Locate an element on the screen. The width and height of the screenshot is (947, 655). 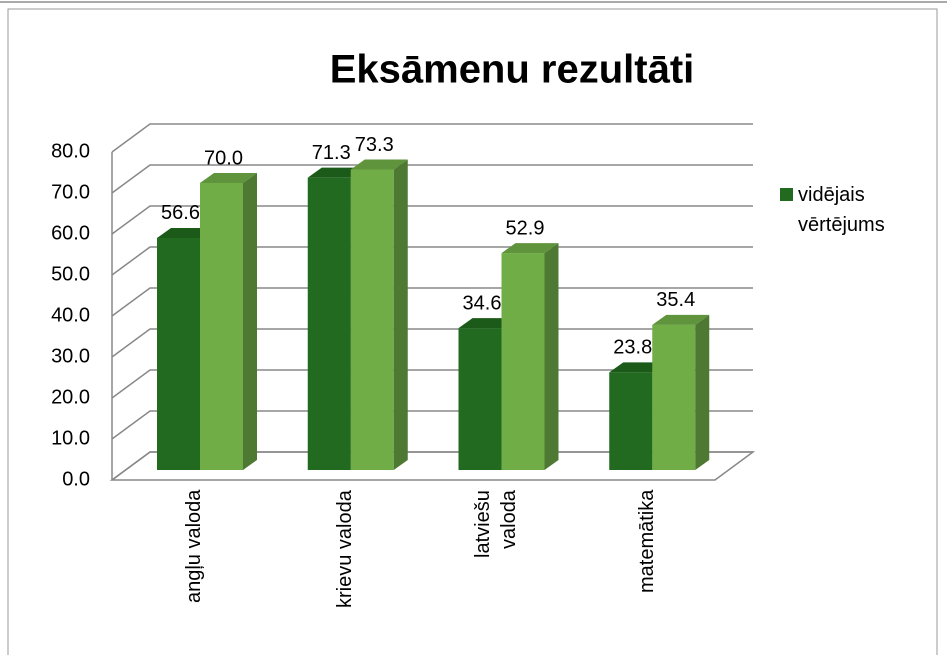
legend-label: vidējais vērtējums is located at coordinates (841, 210).